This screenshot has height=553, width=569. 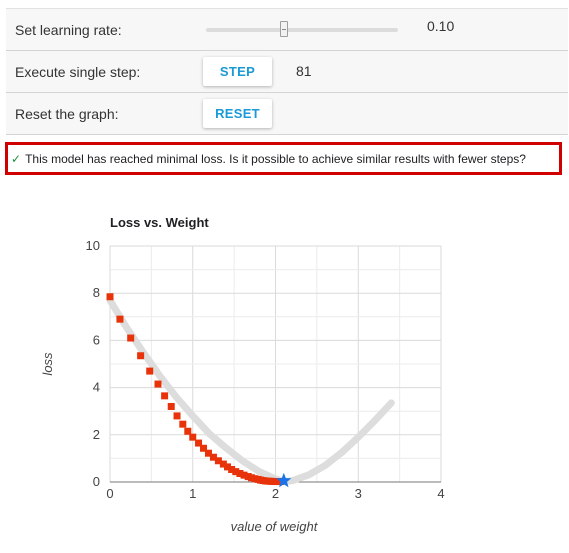 I want to click on reset-label: Reset the graph:, so click(x=67, y=113).